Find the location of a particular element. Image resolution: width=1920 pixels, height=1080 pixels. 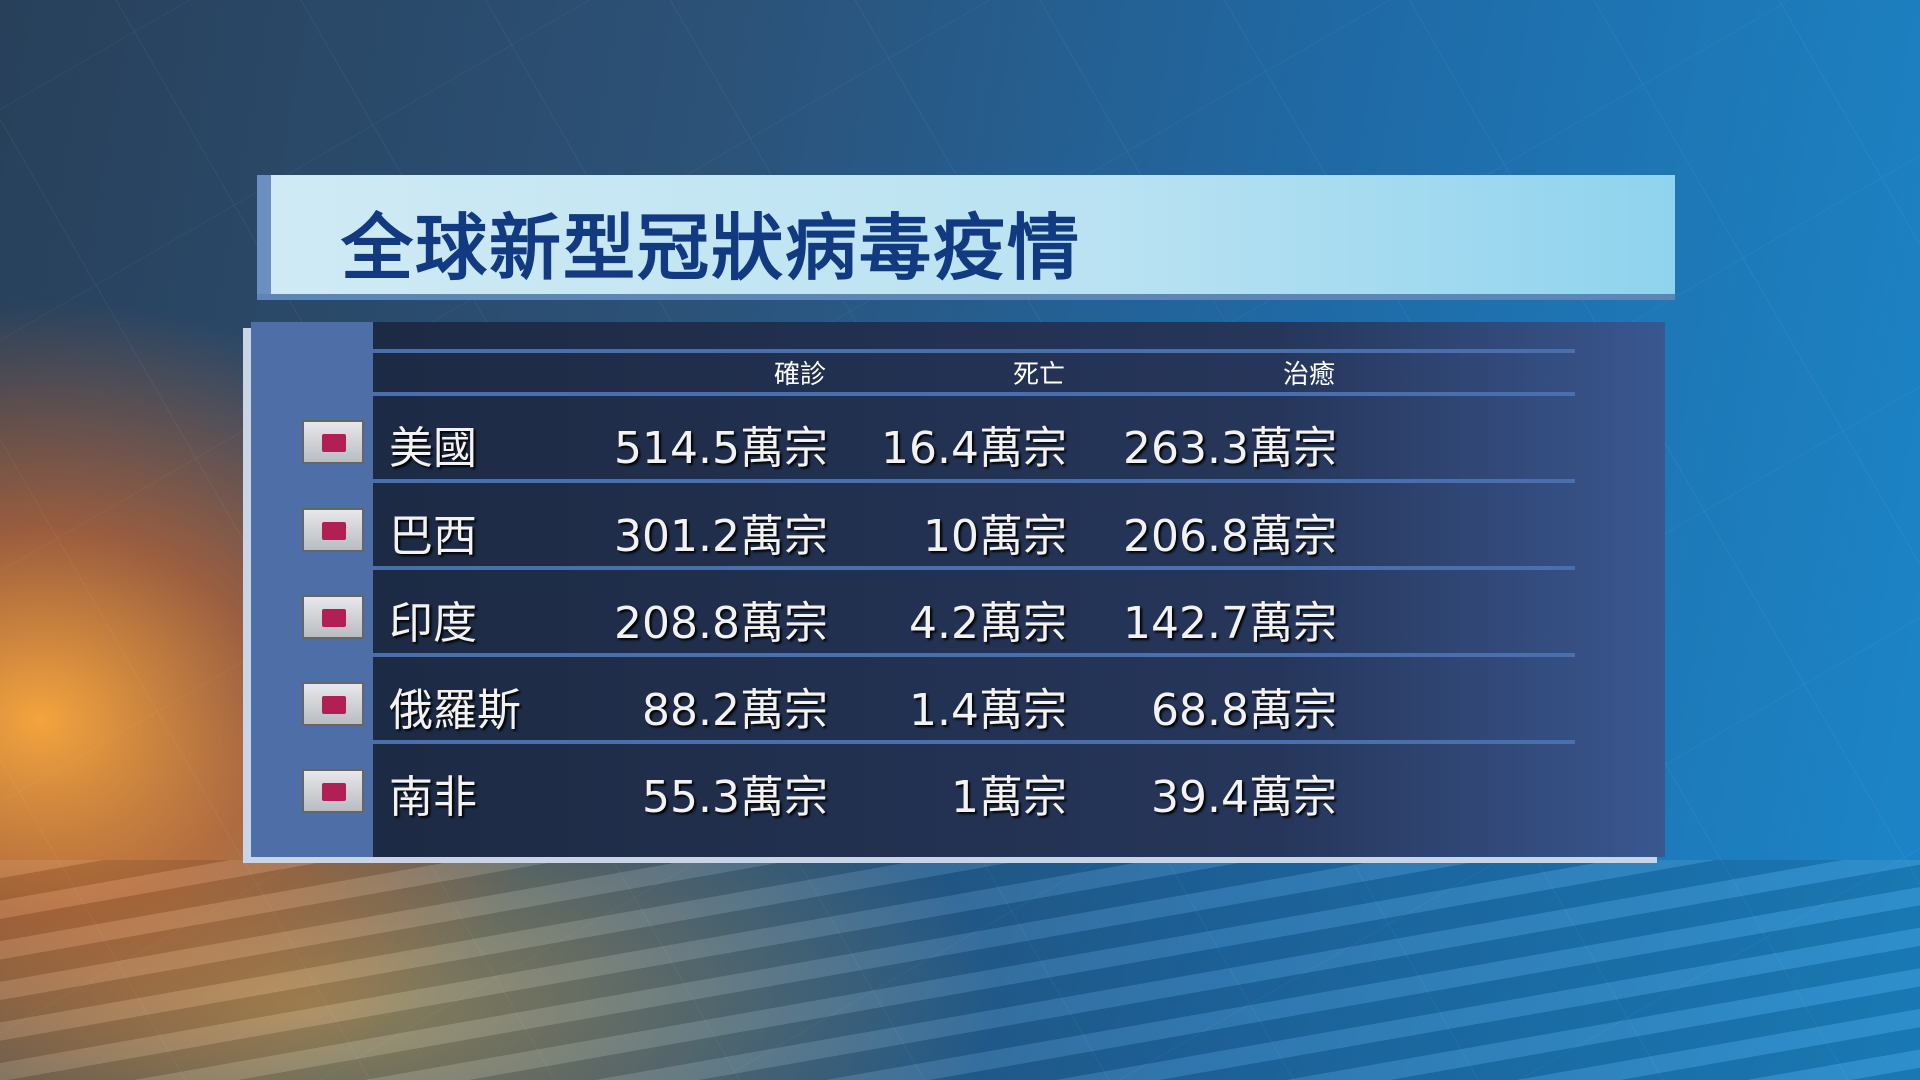

country-name: 巴西 is located at coordinates (433, 536).